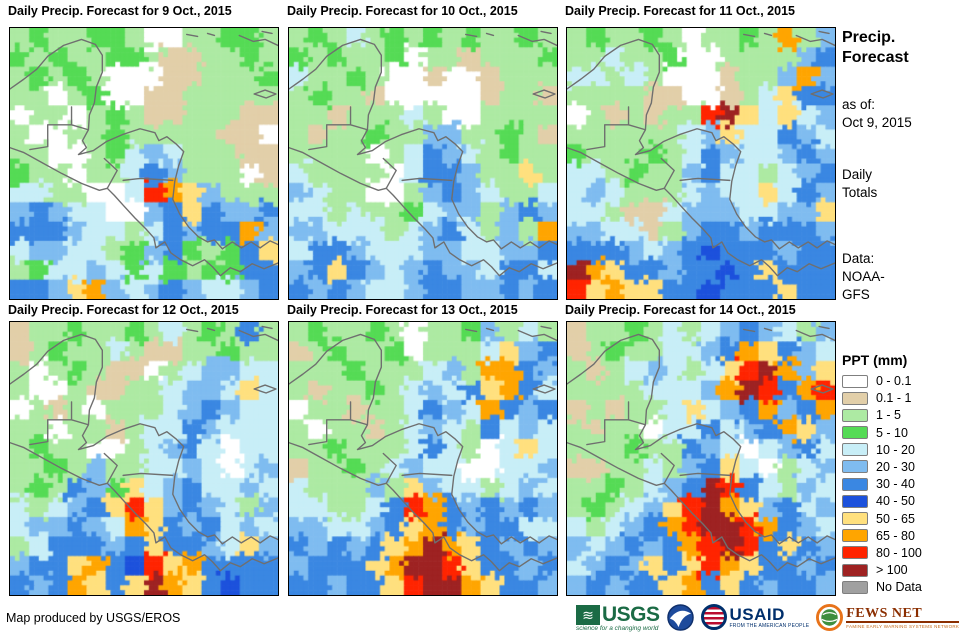  I want to click on usgs-wave-icon: ≋, so click(588, 614).